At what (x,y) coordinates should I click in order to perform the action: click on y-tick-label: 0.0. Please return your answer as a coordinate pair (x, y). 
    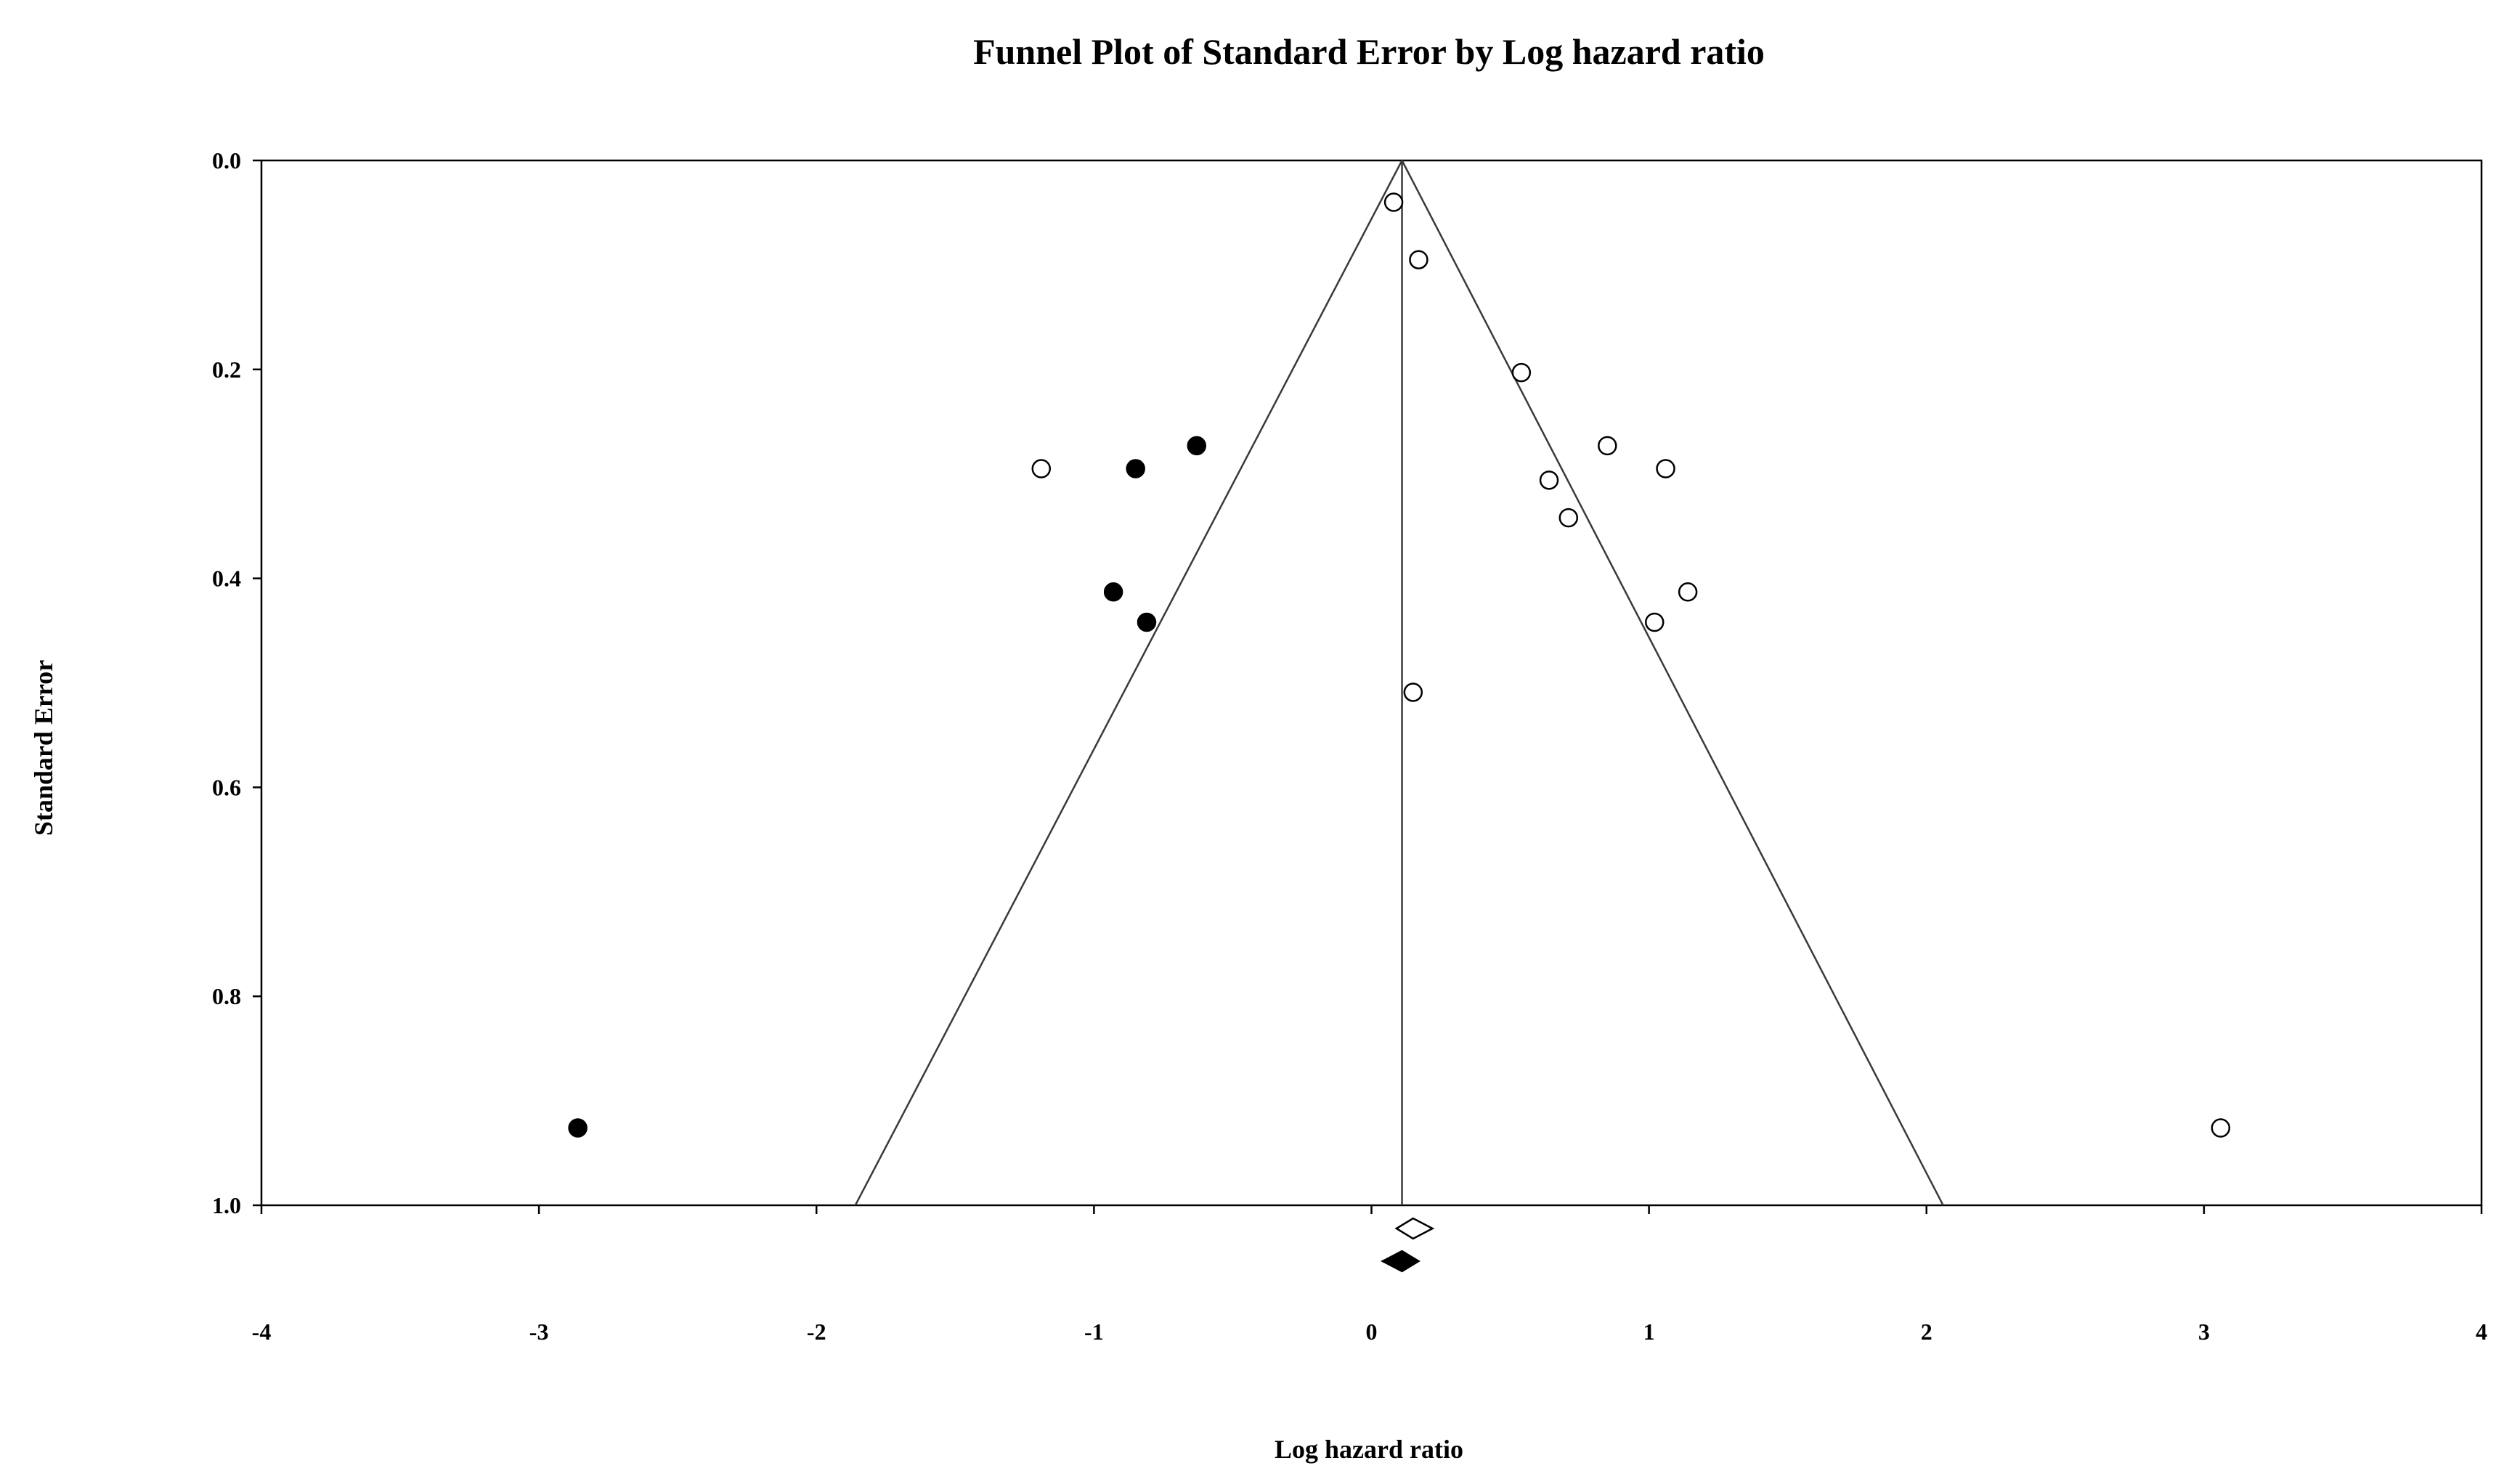
    Looking at the image, I should click on (226, 160).